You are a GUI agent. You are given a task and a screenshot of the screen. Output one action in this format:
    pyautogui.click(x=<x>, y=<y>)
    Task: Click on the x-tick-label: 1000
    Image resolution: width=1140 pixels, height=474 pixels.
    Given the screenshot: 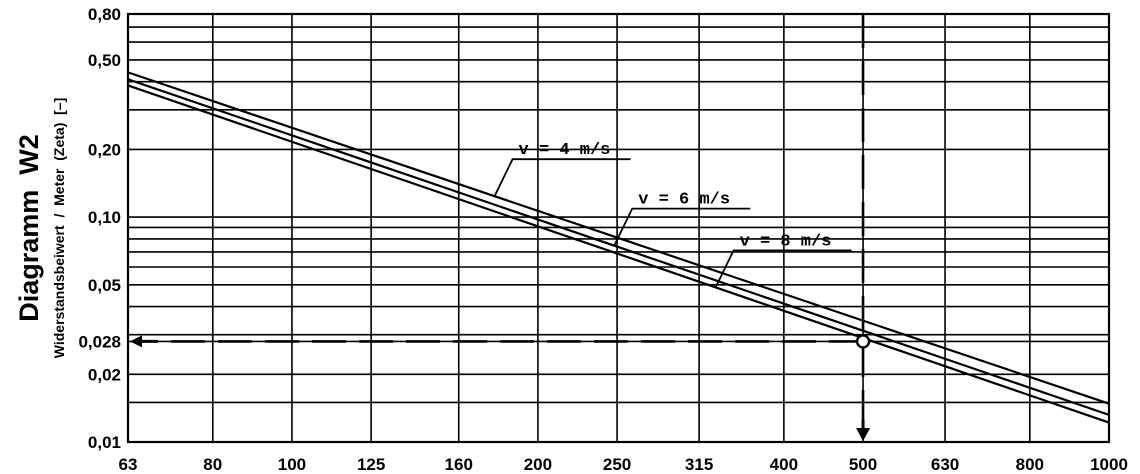 What is the action you would take?
    pyautogui.click(x=1109, y=464)
    